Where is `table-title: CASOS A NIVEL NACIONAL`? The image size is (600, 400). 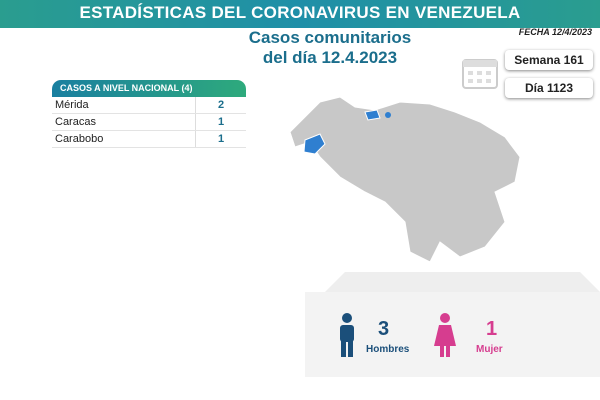
table-title: CASOS A NIVEL NACIONAL is located at coordinates (120, 88).